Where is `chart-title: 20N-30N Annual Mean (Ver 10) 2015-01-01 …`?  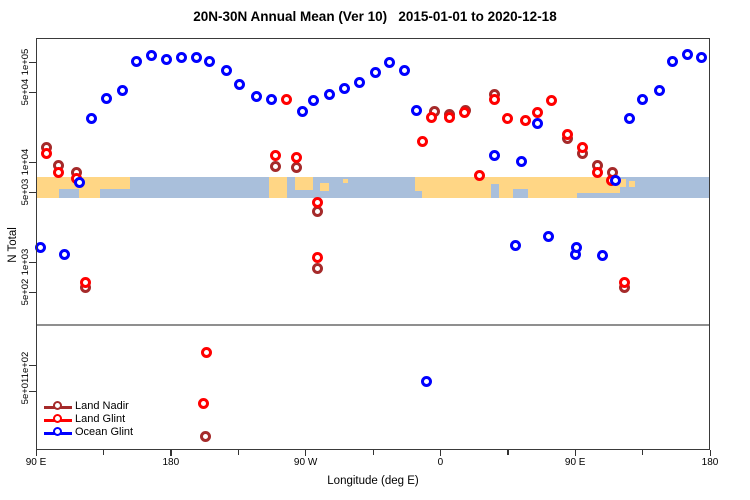 chart-title: 20N-30N Annual Mean (Ver 10) 2015-01-01 … is located at coordinates (375, 16).